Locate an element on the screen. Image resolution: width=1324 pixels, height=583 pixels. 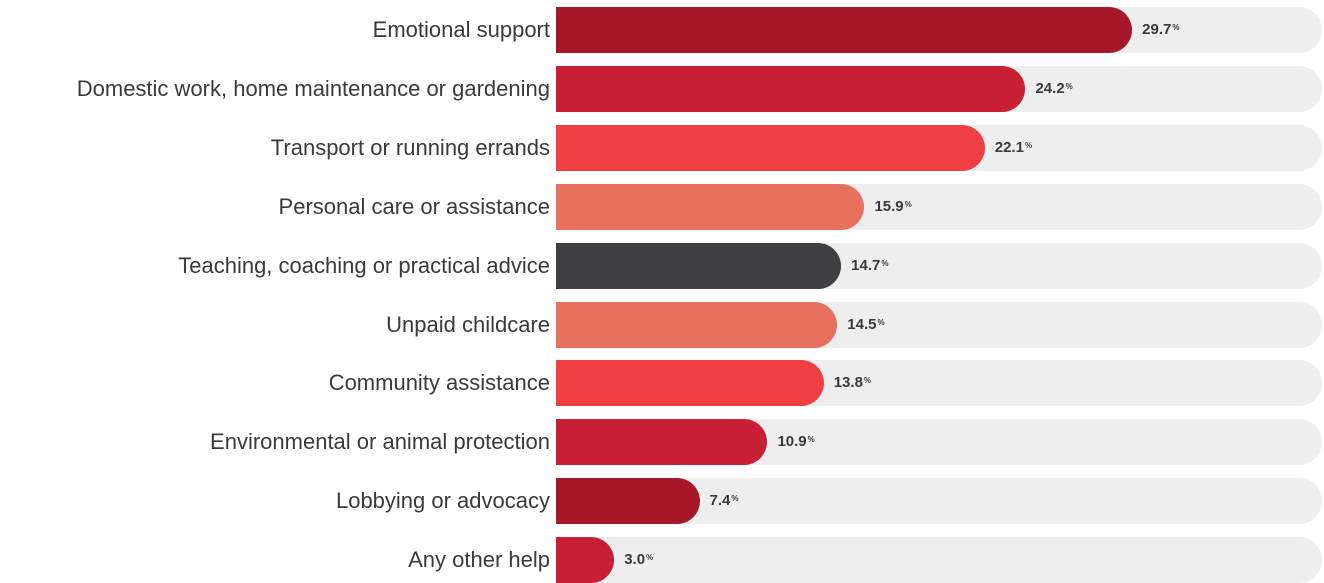
value-label: 24.2% is located at coordinates (1053, 89).